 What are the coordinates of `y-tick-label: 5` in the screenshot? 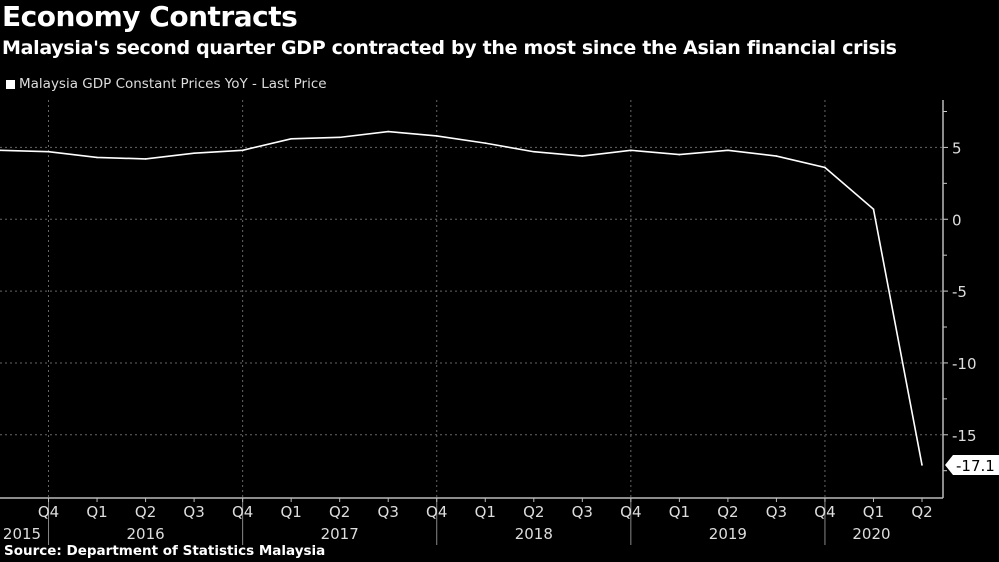 It's located at (957, 148).